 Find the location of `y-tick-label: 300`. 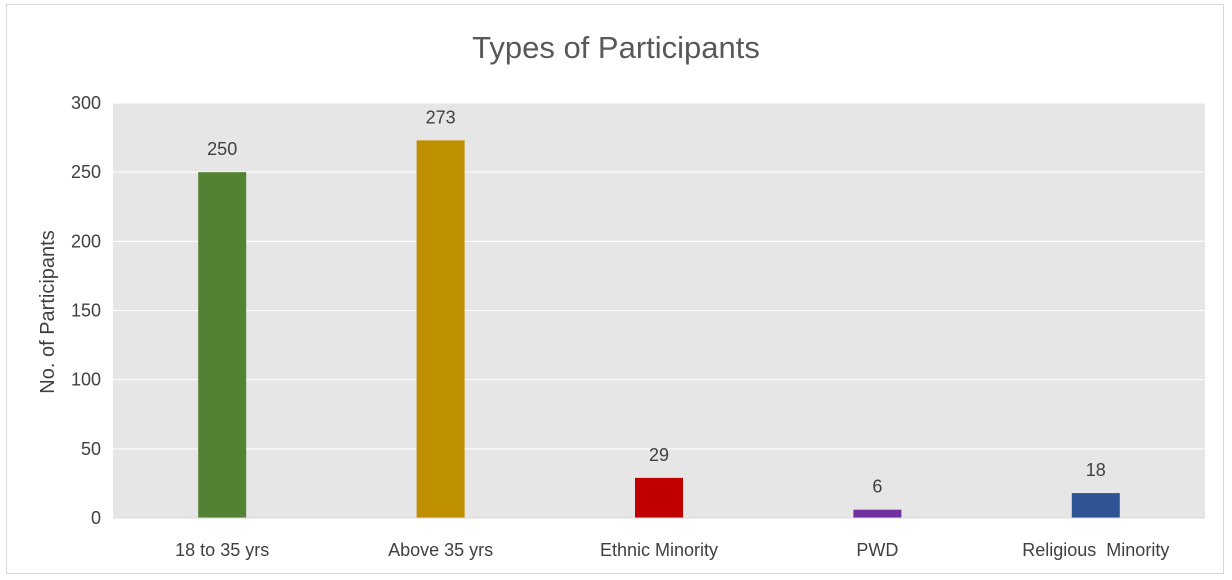

y-tick-label: 300 is located at coordinates (86, 103).